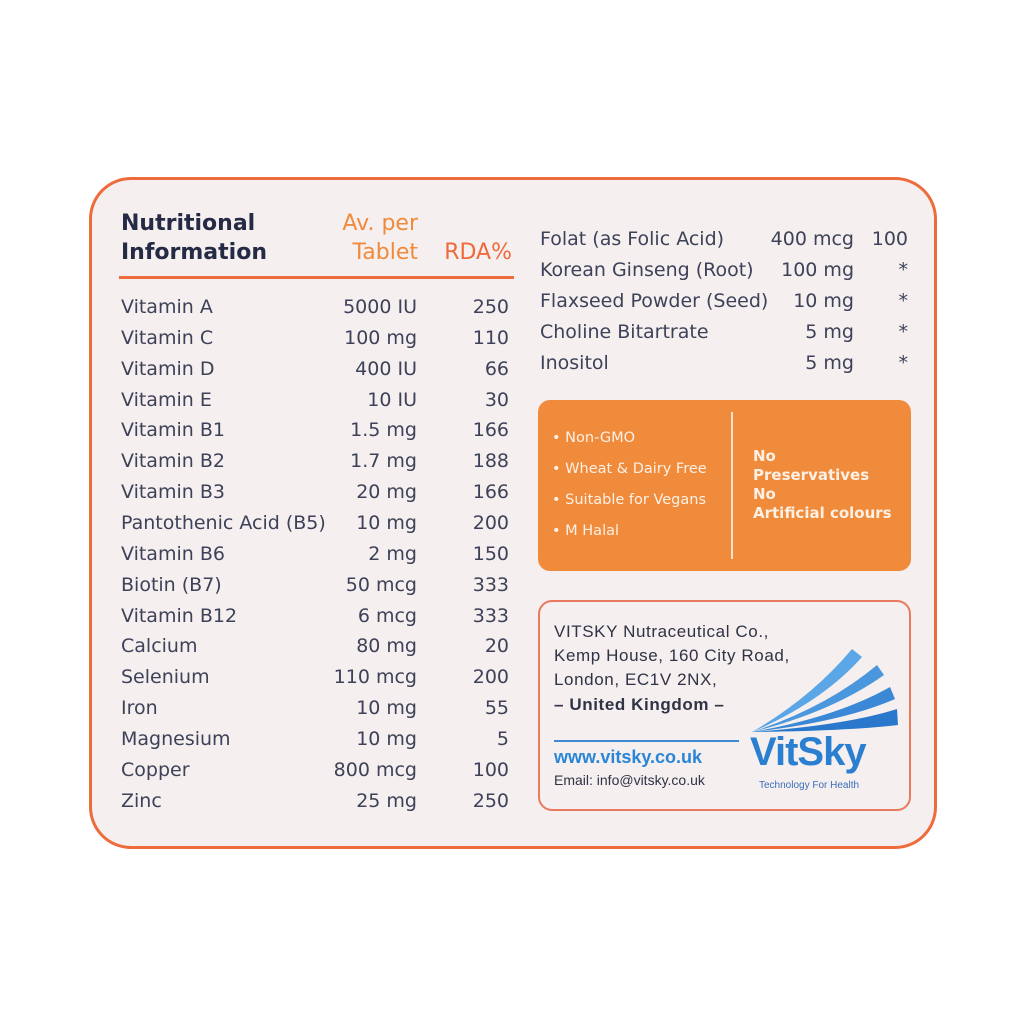 The height and width of the screenshot is (1024, 1024). I want to click on row-name: Vitamin A, so click(167, 307).